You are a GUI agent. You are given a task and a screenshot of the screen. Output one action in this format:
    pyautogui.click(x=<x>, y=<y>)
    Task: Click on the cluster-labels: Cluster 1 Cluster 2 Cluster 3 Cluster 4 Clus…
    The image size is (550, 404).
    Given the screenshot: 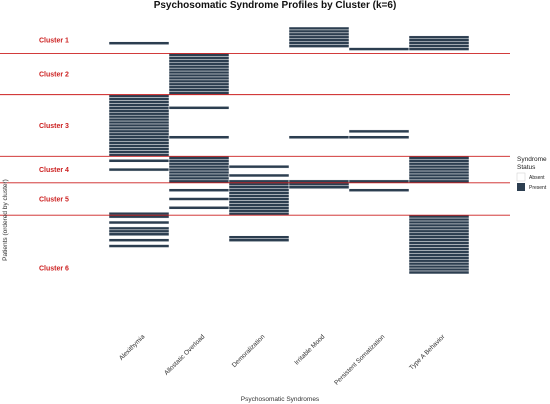 What is the action you would take?
    pyautogui.click(x=54, y=155)
    